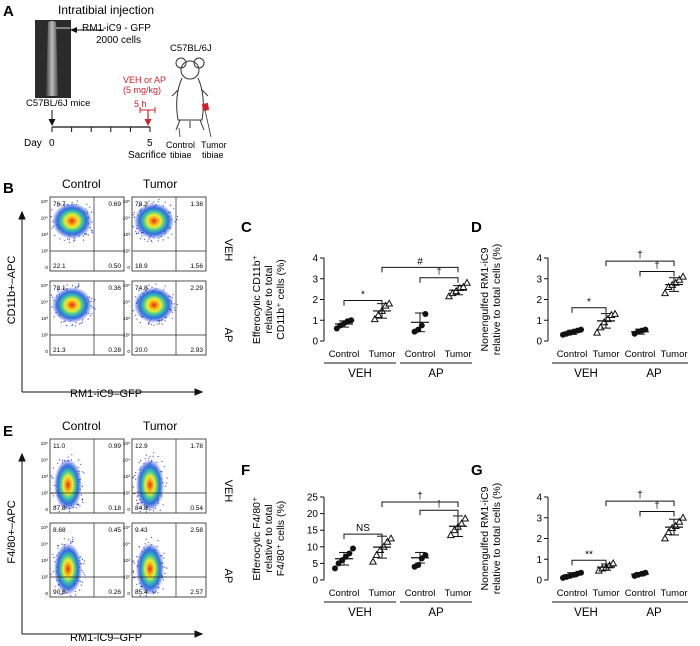 This screenshot has height=646, width=700. Describe the element at coordinates (144, 80) in the screenshot. I see `treatment-line-1: VEH or AP` at that location.